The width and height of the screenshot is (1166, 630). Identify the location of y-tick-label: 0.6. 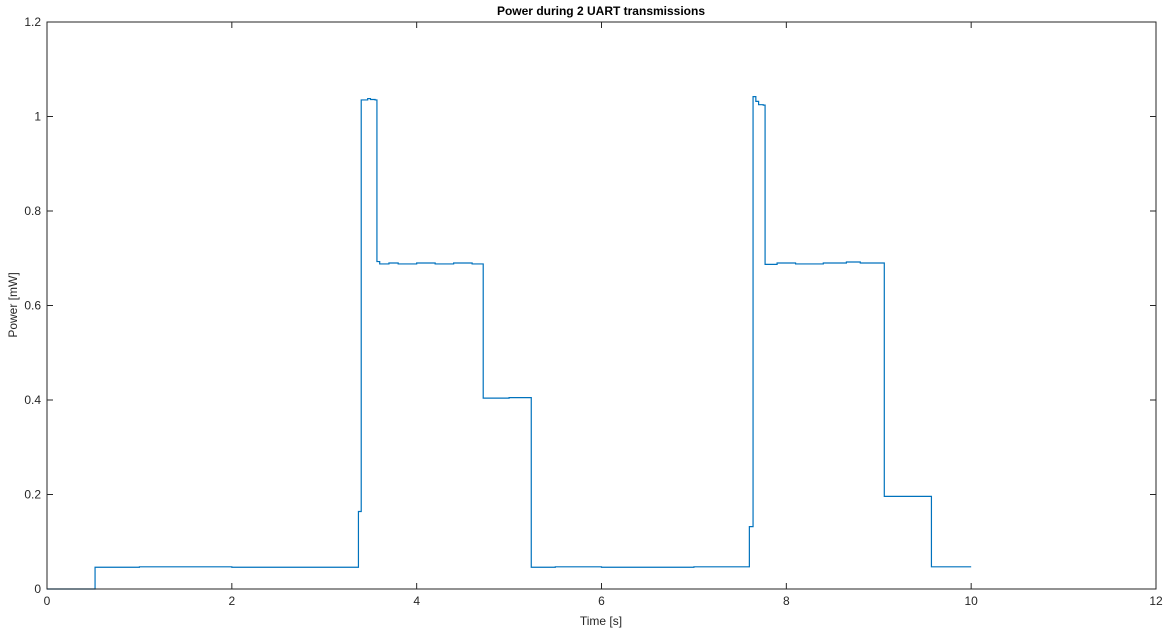
(32, 306).